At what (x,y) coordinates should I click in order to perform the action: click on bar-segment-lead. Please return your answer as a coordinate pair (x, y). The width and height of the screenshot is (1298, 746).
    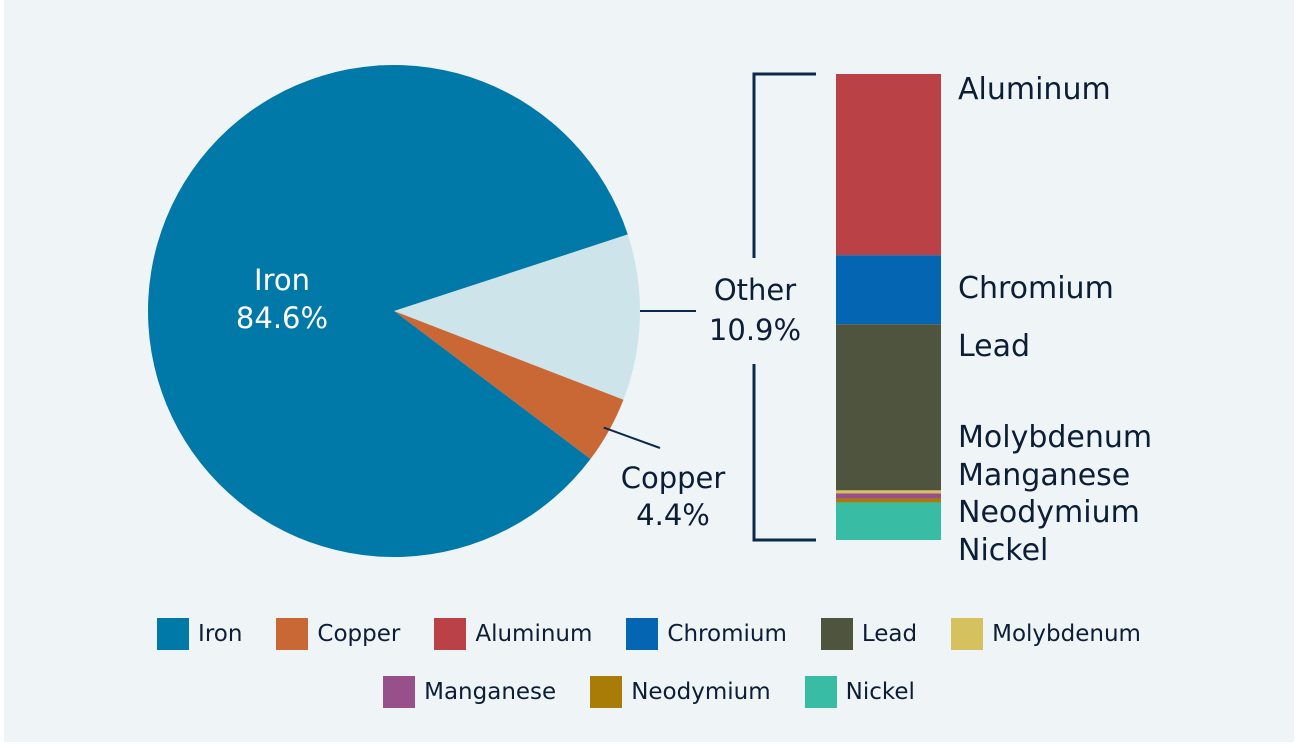
    Looking at the image, I should click on (888, 407).